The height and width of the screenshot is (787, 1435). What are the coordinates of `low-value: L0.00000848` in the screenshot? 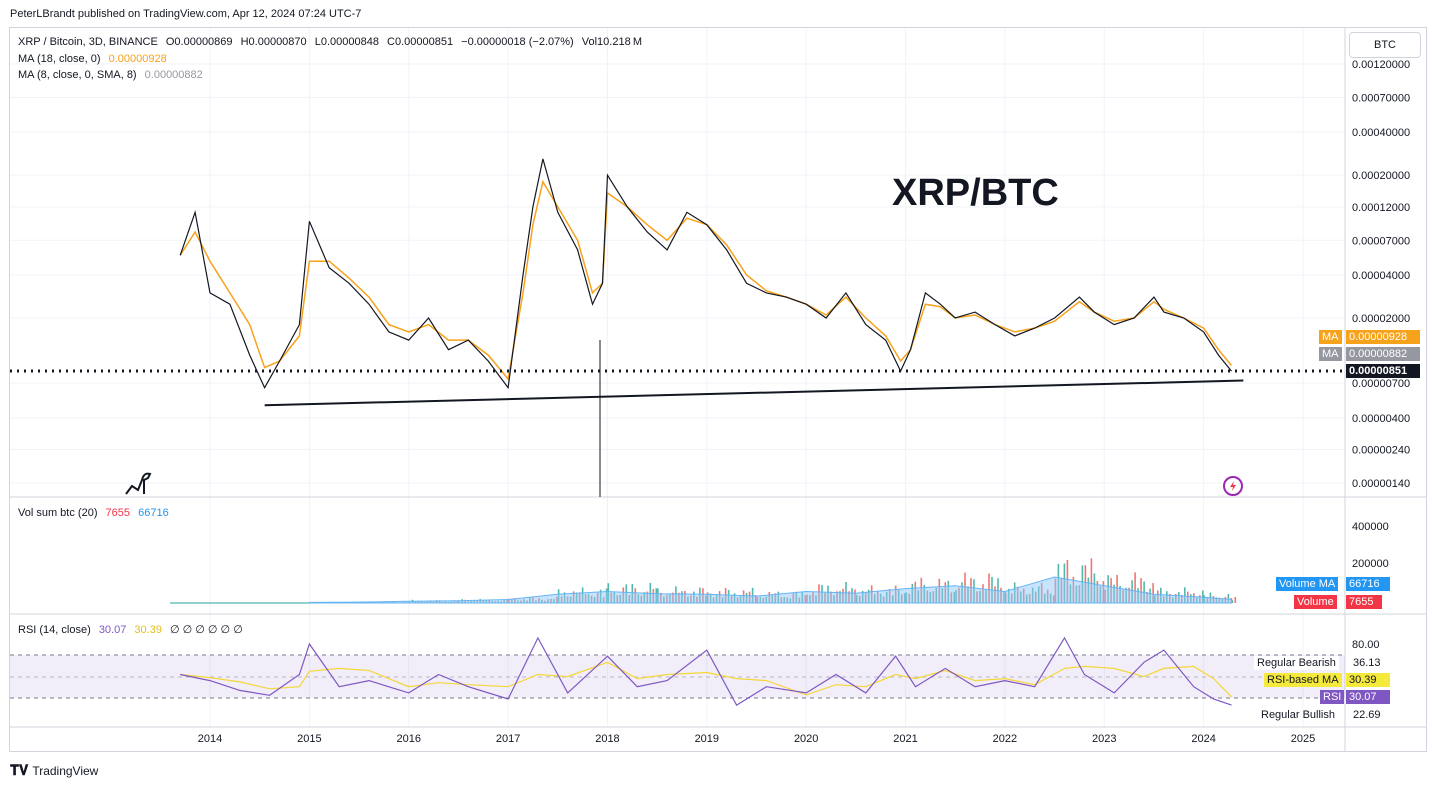 It's located at (346, 42).